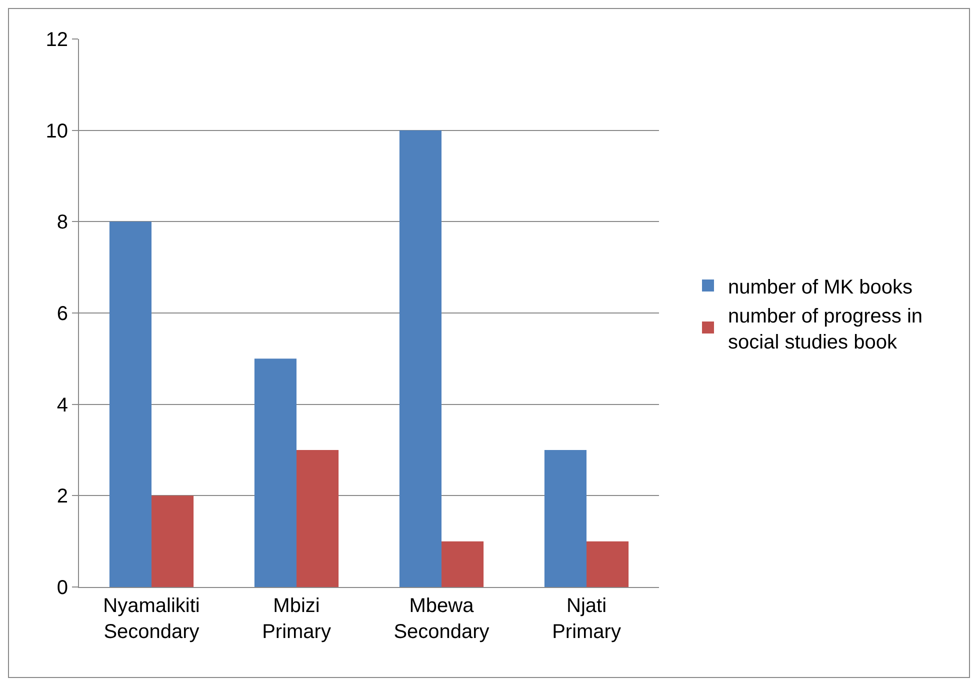  Describe the element at coordinates (151, 619) in the screenshot. I see `x-tick-label: Nyamalikiti Secondary` at that location.